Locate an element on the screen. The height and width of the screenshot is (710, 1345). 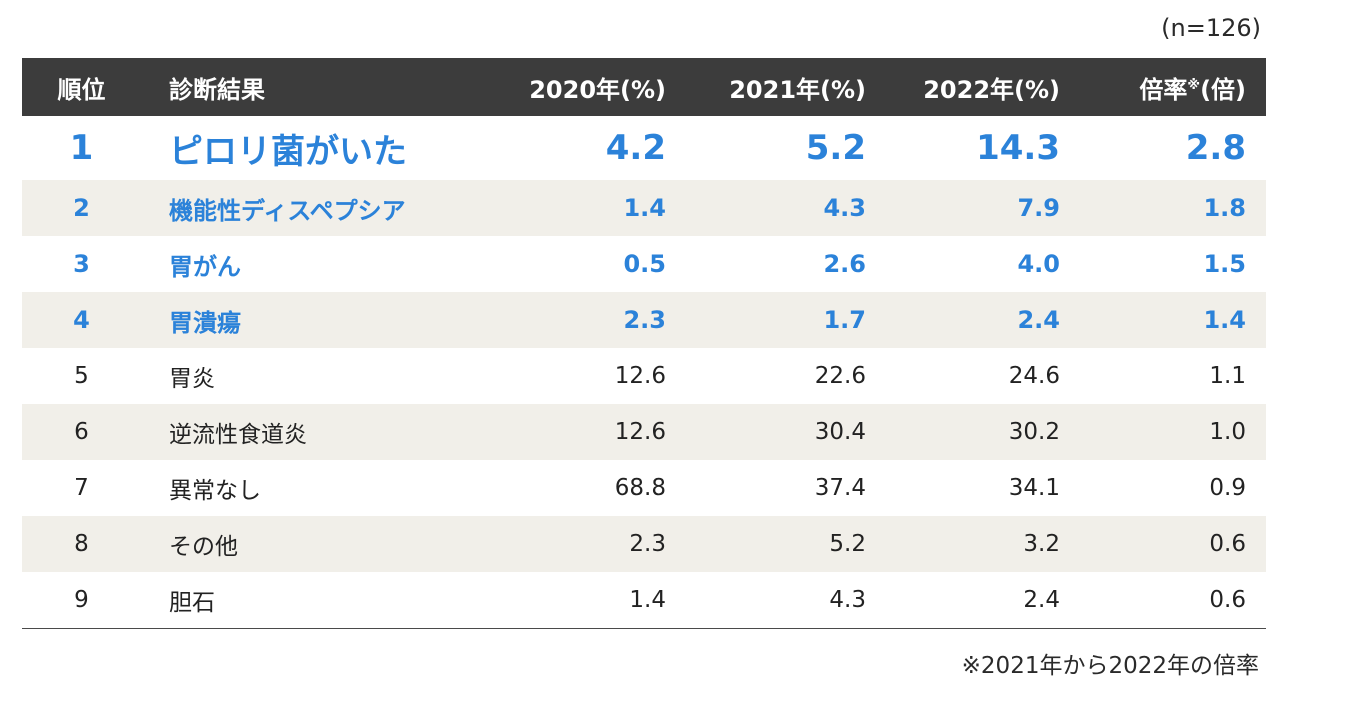
row-2022: 24.6 is located at coordinates (1034, 376).